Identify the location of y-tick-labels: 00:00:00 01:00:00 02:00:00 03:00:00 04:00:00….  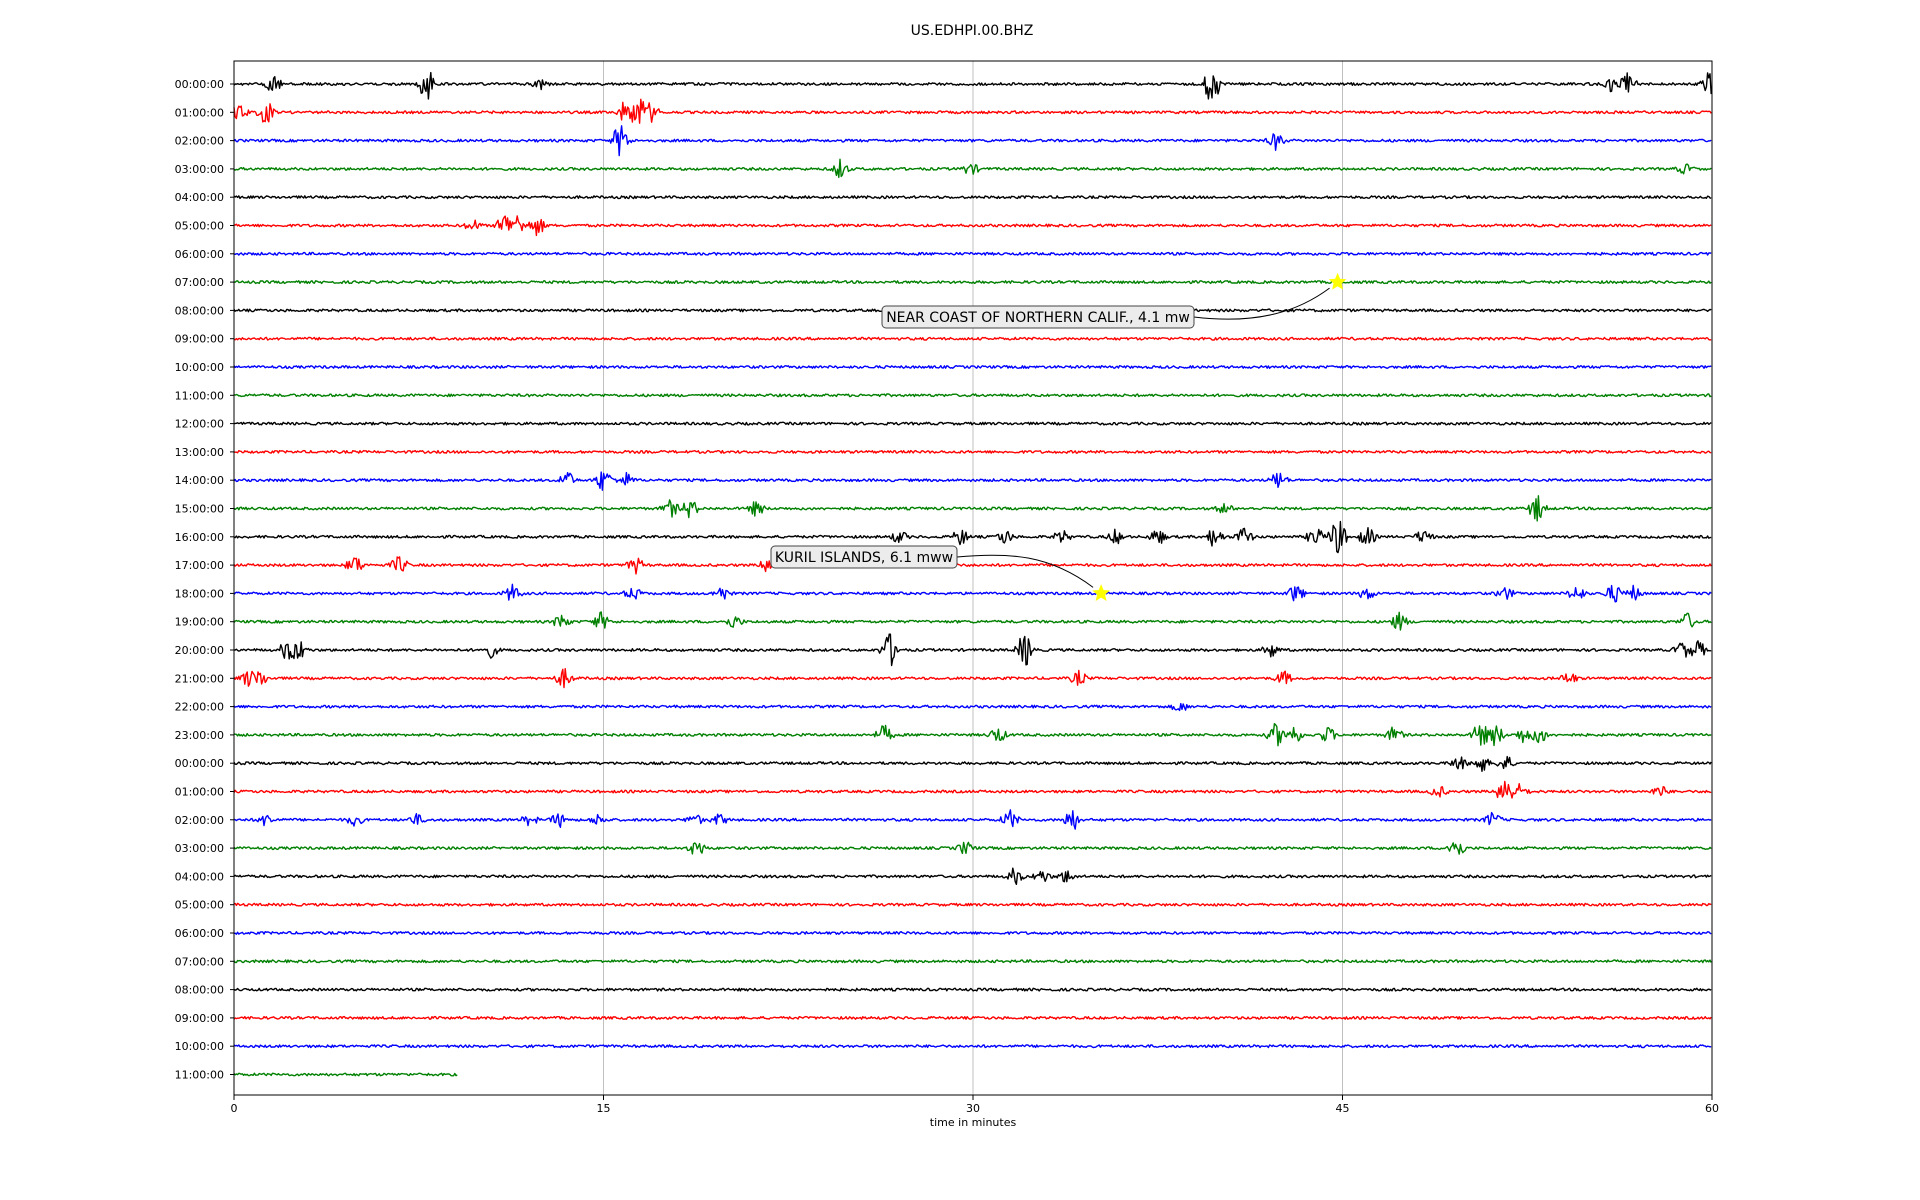
(204, 580).